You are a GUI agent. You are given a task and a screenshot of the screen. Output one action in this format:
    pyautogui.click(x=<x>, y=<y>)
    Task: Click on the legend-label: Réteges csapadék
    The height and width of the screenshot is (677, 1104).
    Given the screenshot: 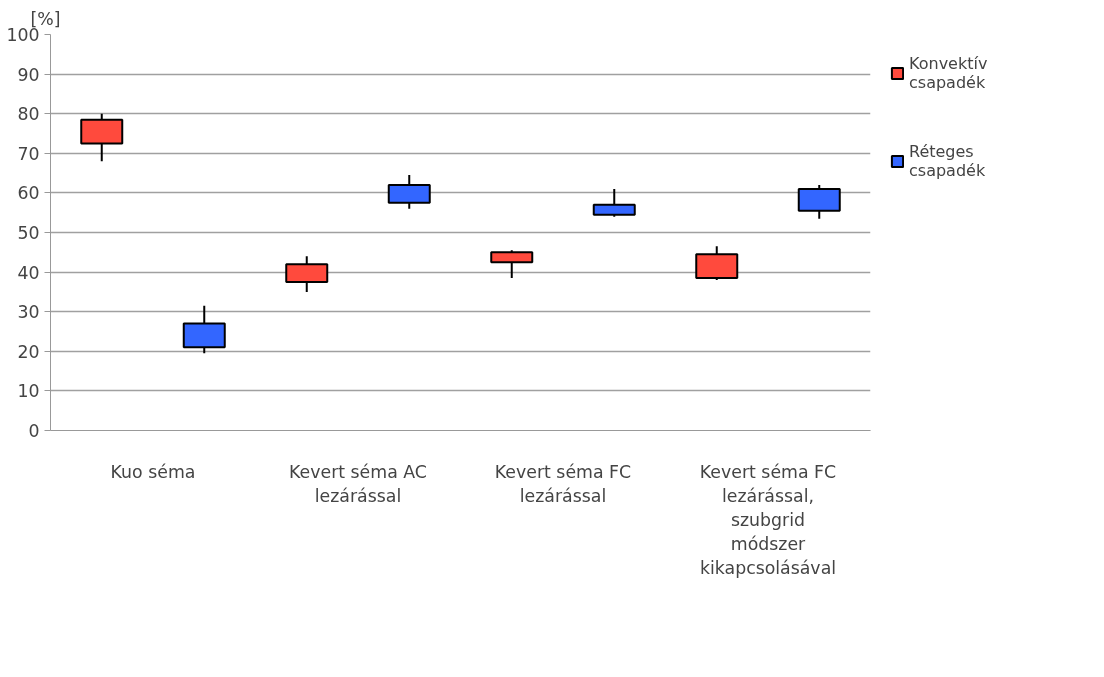 What is the action you would take?
    pyautogui.click(x=947, y=161)
    